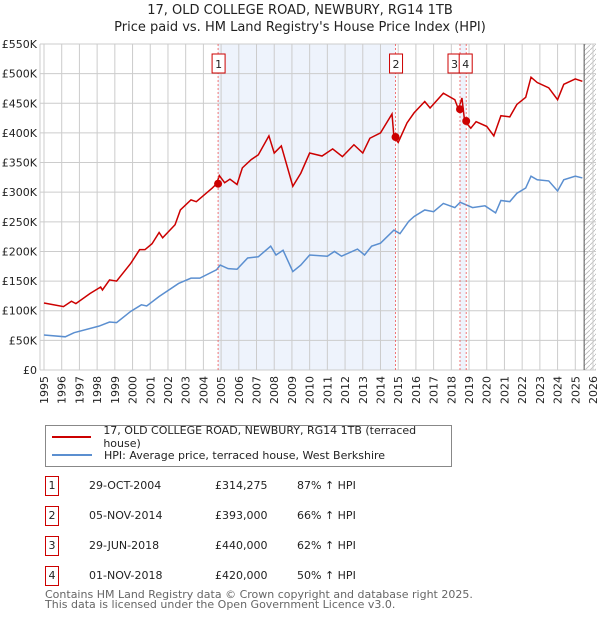 The image size is (600, 620). What do you see at coordinates (326, 545) in the screenshot?
I see `transaction-hpi: 62% ↑ HPI` at bounding box center [326, 545].